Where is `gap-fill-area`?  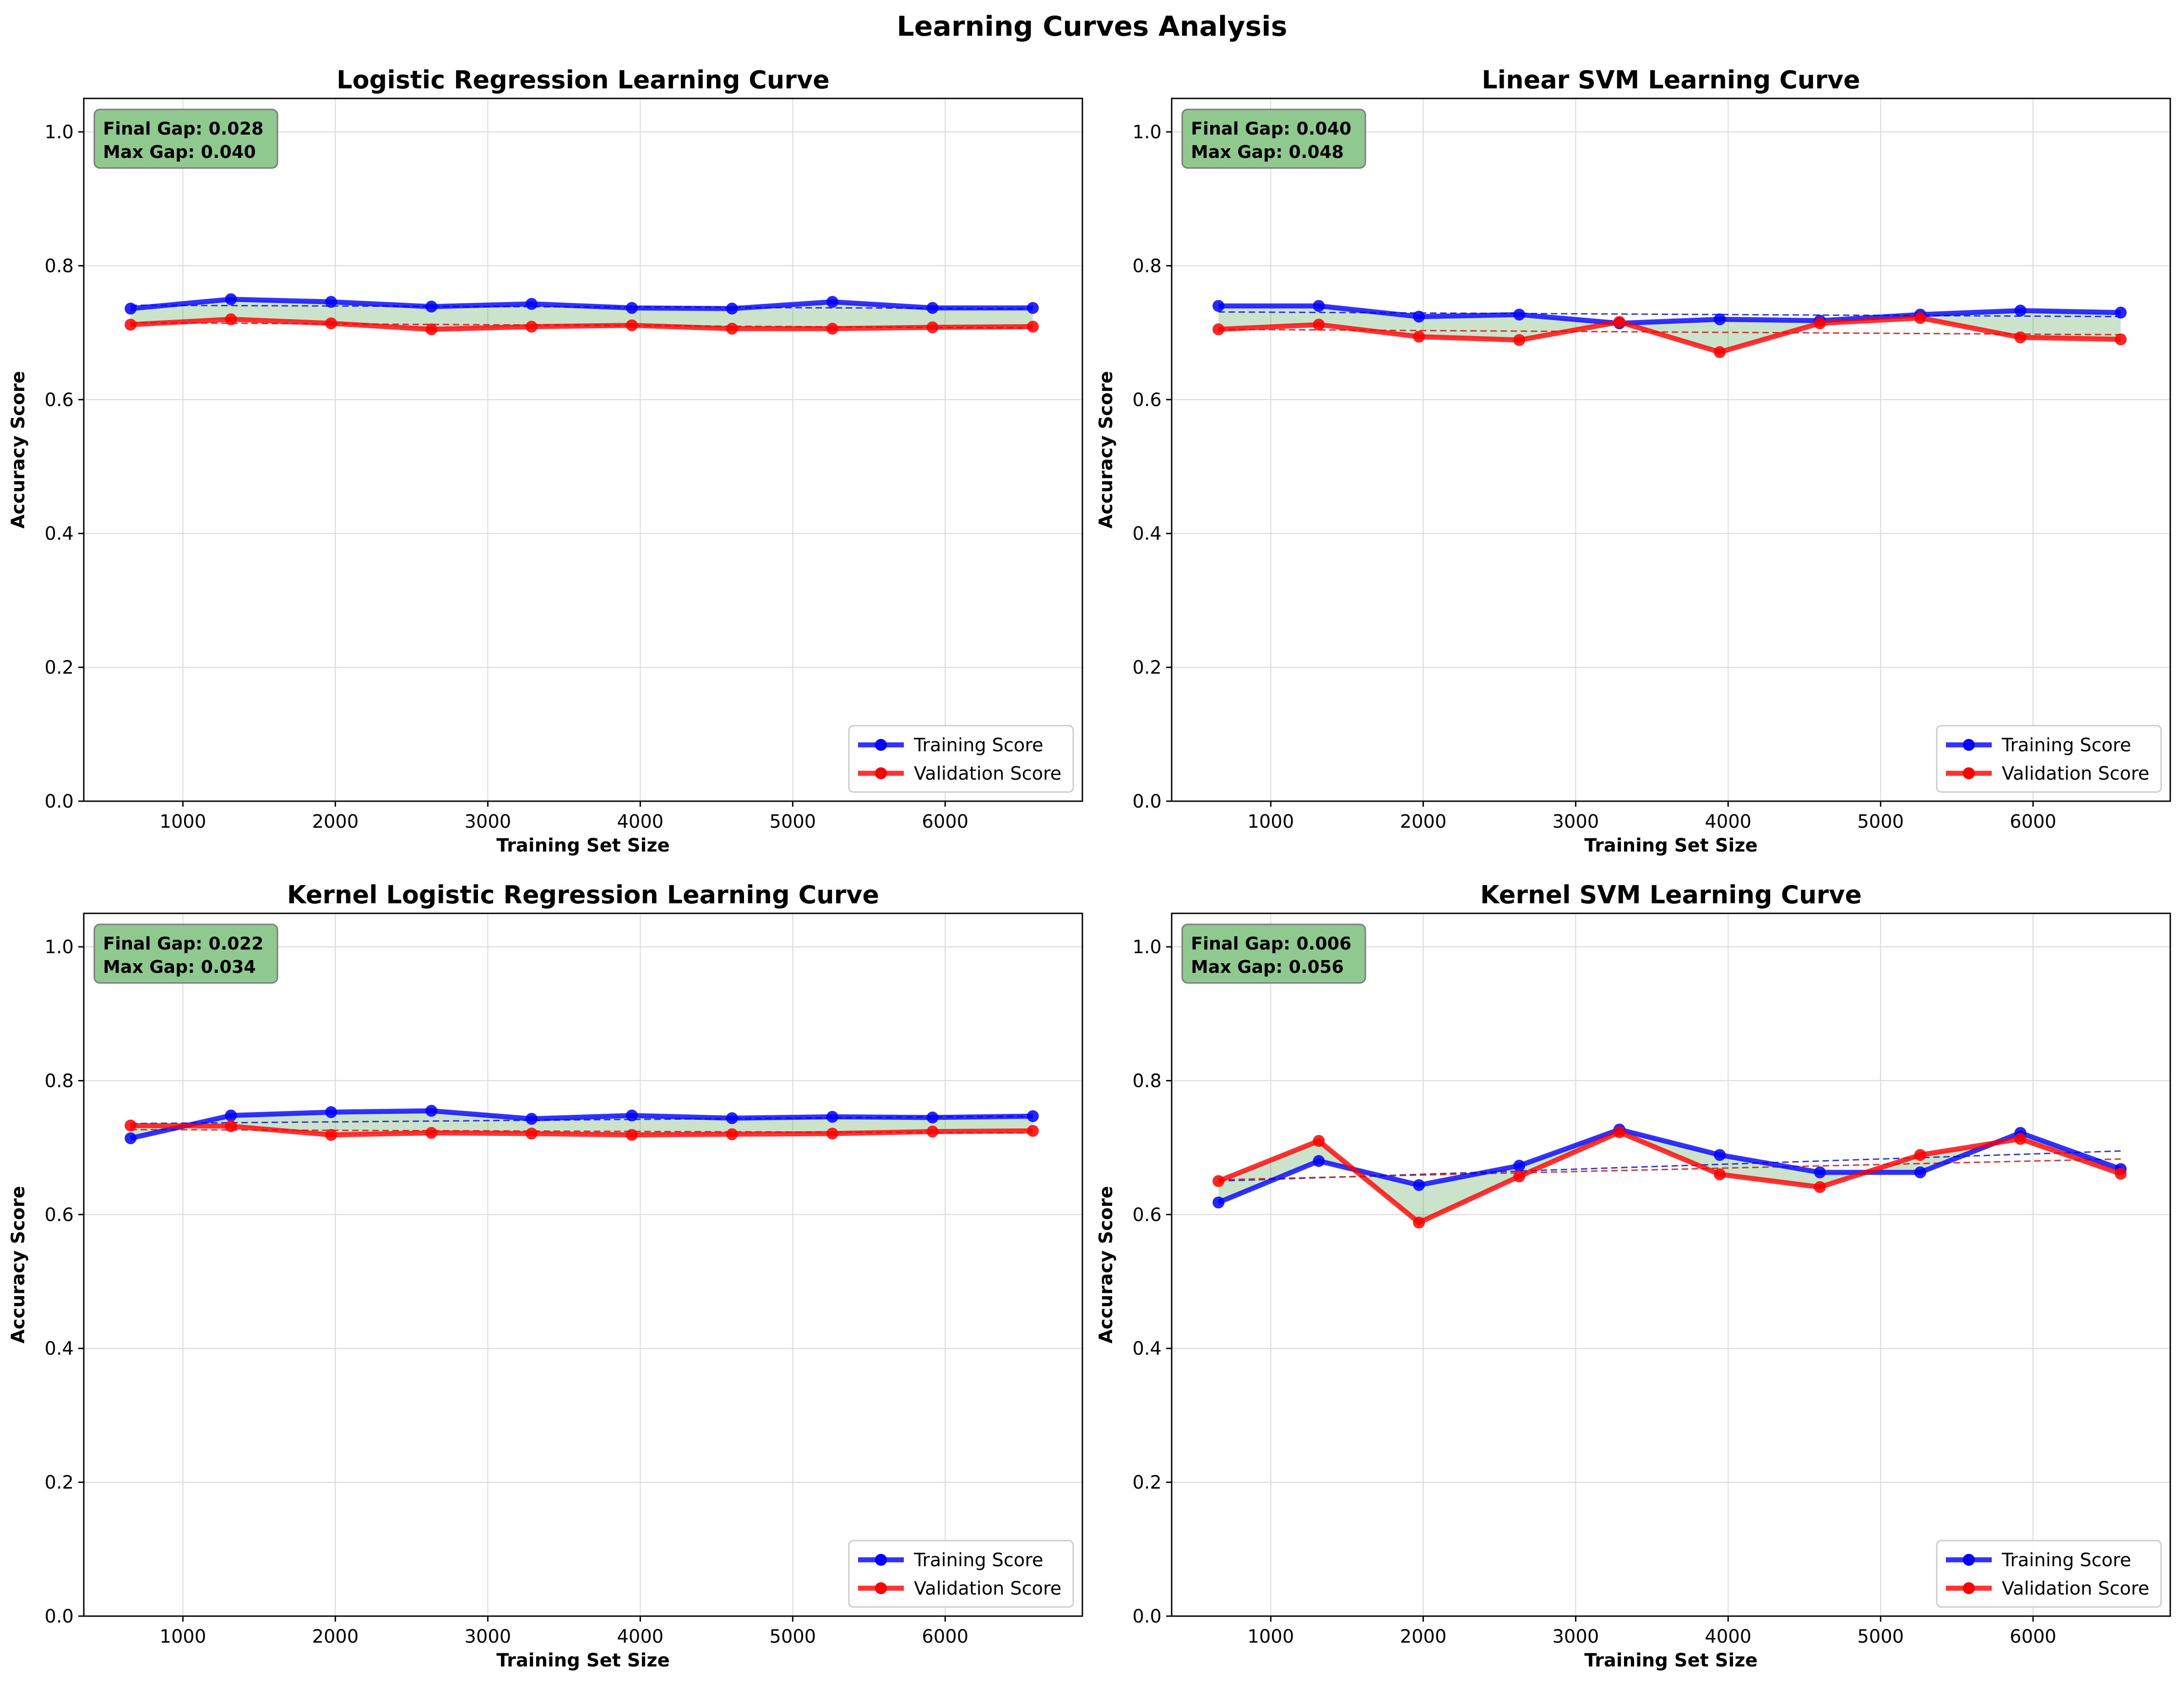 gap-fill-area is located at coordinates (1669, 1176).